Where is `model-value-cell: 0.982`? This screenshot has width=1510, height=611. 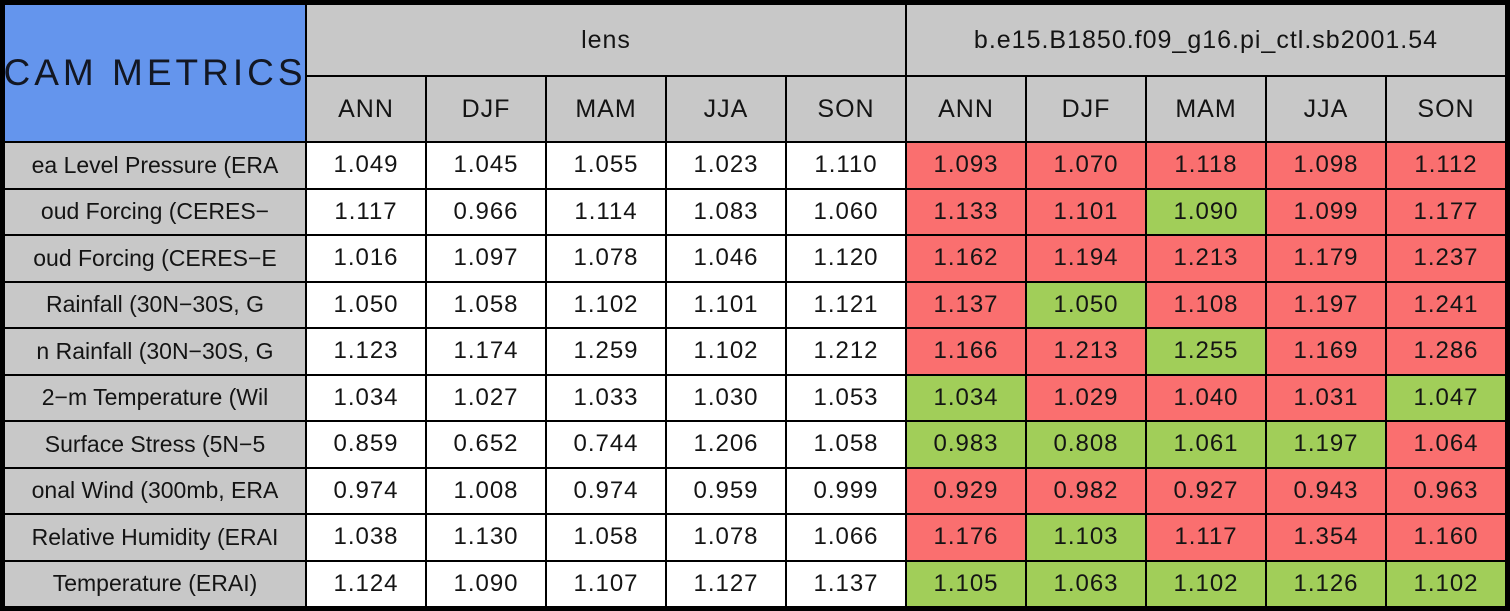
model-value-cell: 0.982 is located at coordinates (1086, 490).